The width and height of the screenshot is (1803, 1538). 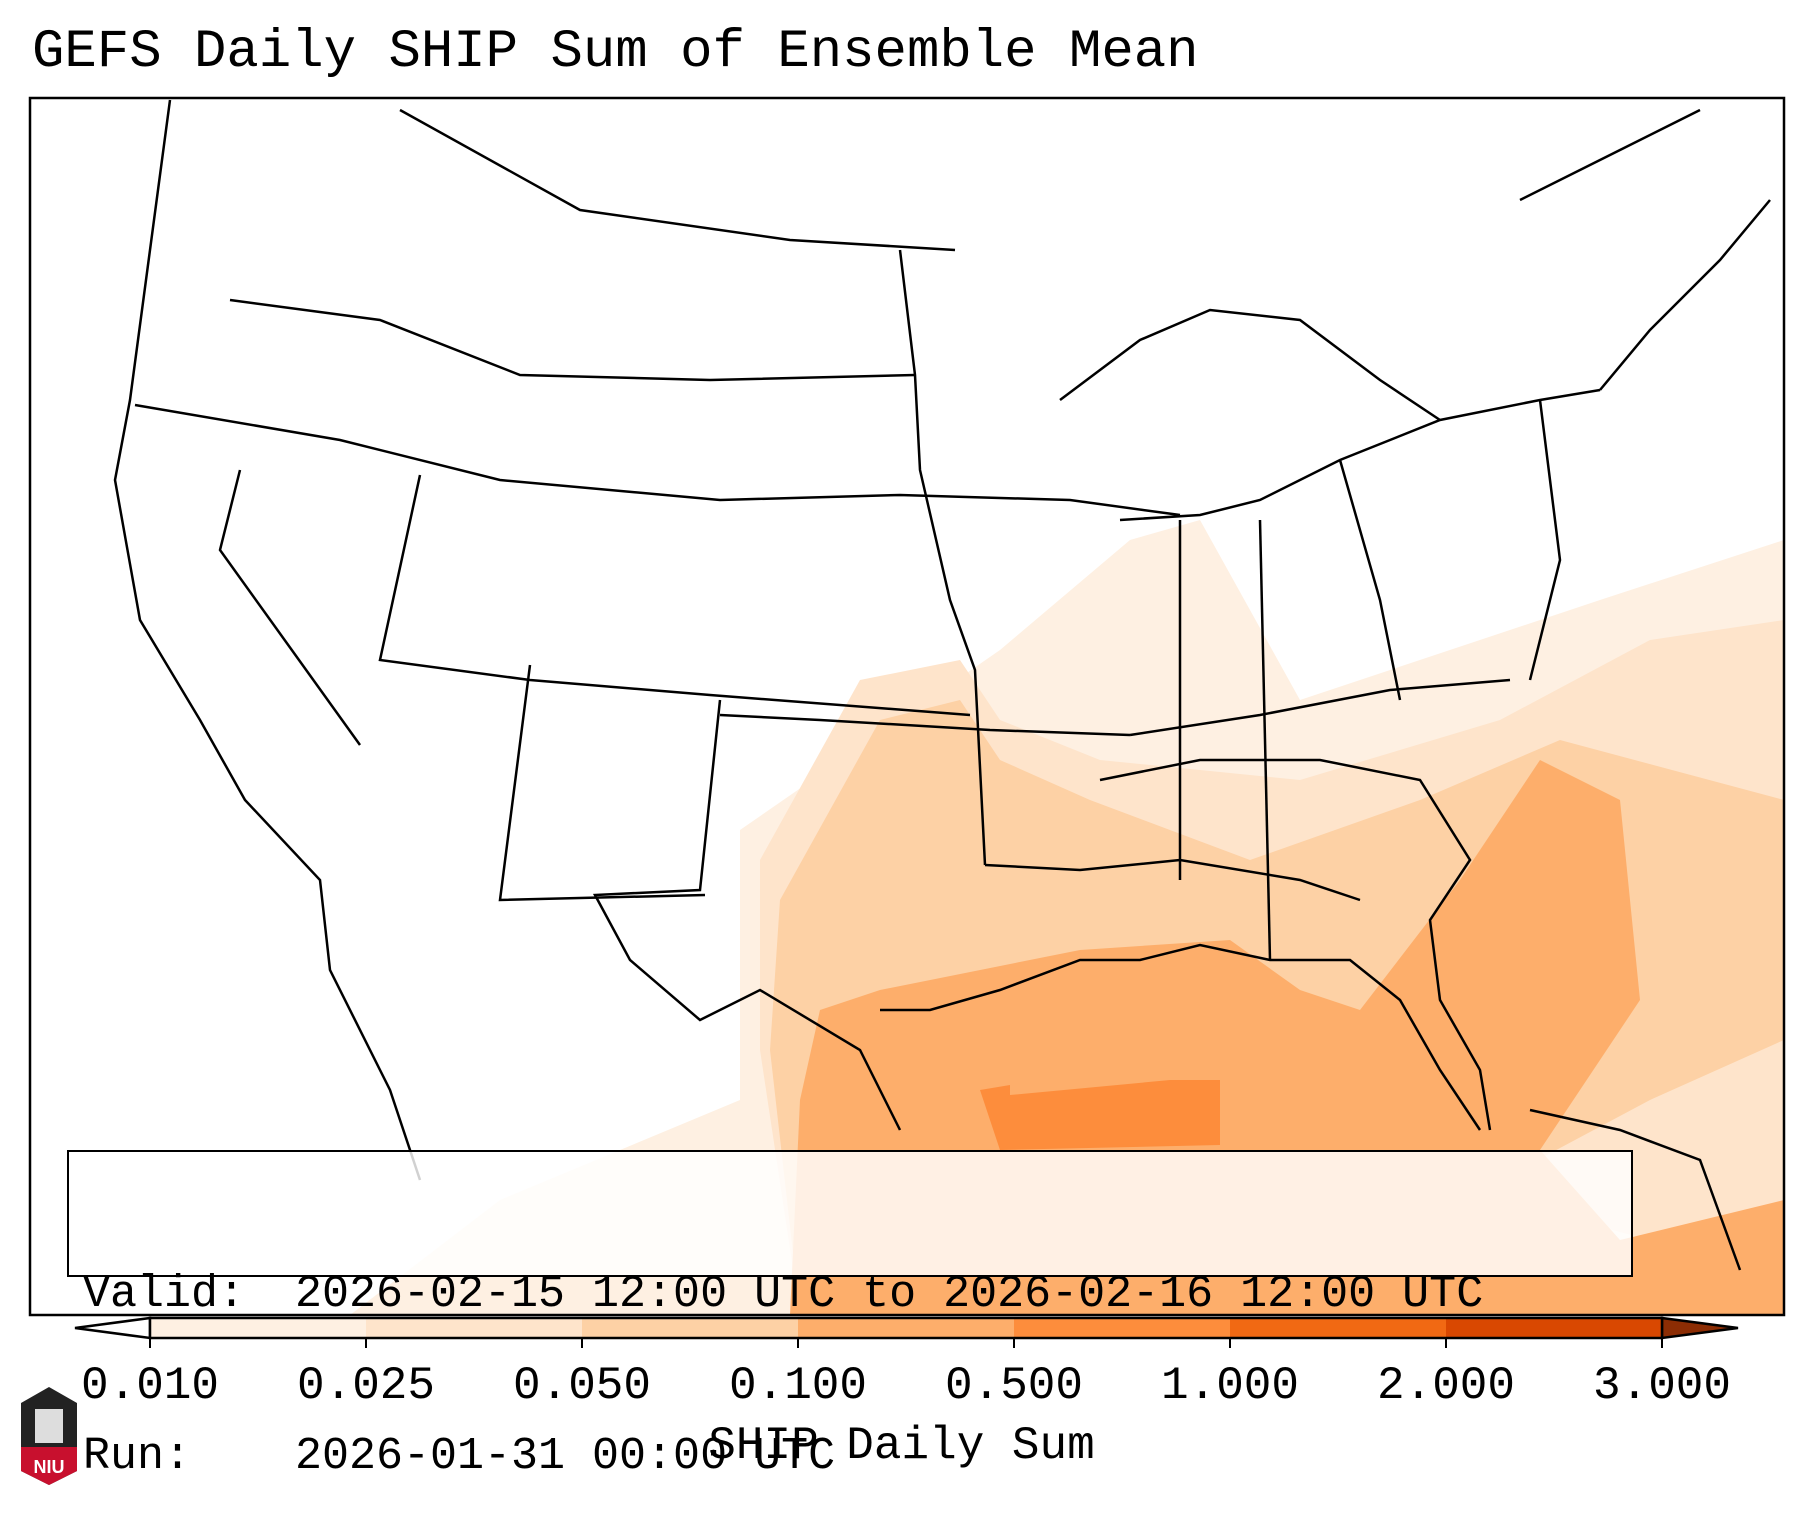 I want to click on colorbar-outline, so click(x=906, y=1328).